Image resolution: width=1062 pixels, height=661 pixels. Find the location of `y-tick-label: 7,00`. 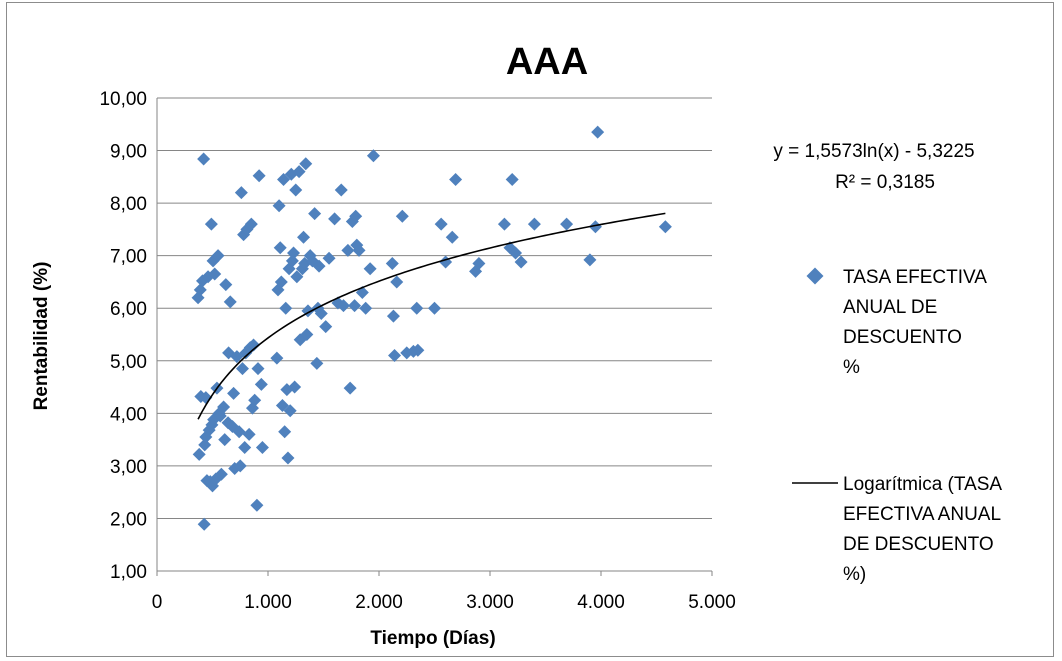

y-tick-label: 7,00 is located at coordinates (128, 257).